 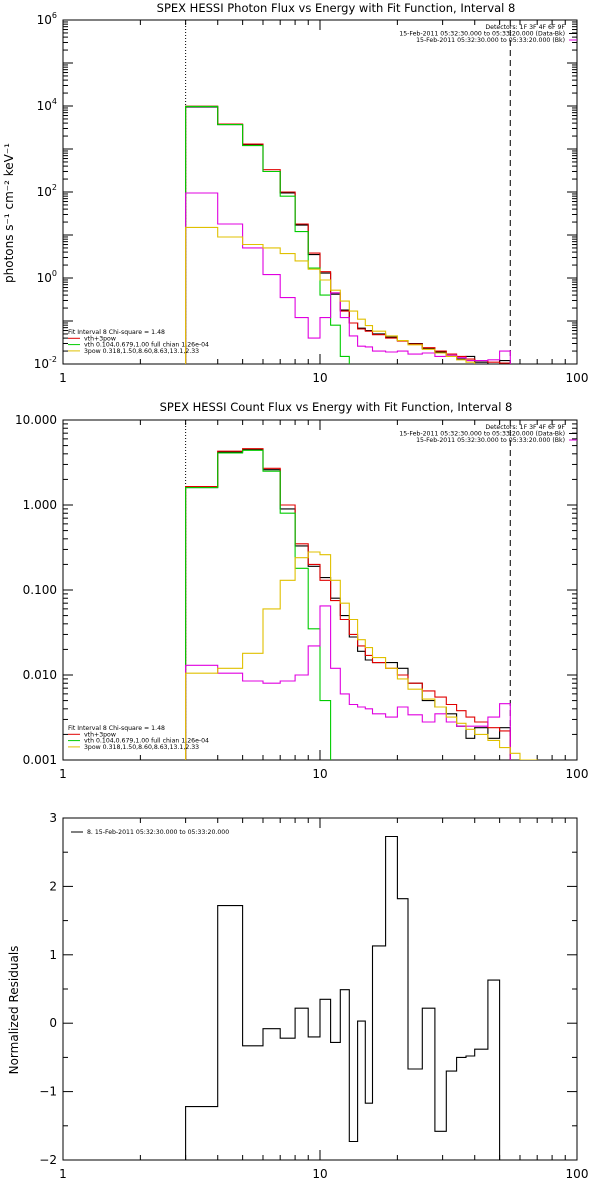 What do you see at coordinates (100, 338) in the screenshot?
I see `photon-flux-legend-text: vth+3pow` at bounding box center [100, 338].